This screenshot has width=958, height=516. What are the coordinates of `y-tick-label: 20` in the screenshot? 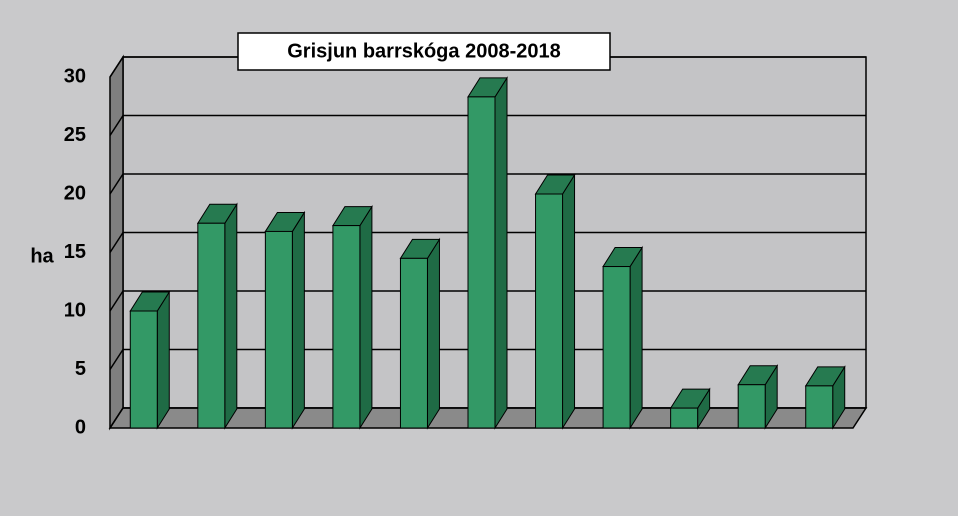 It's located at (75, 193).